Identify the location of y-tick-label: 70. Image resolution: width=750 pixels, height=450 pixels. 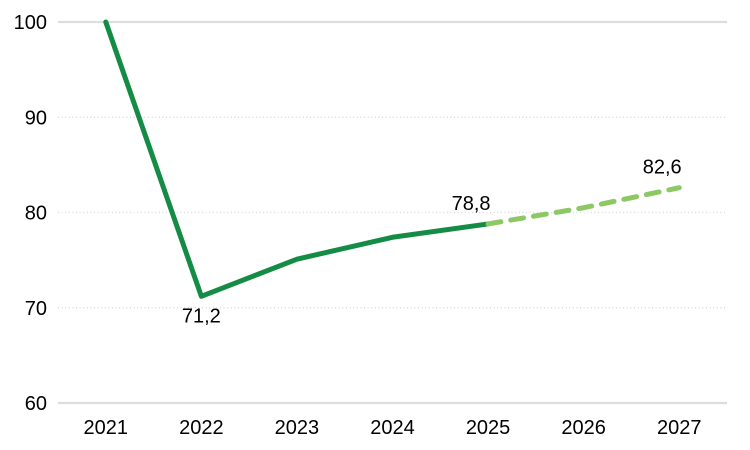
(36, 309).